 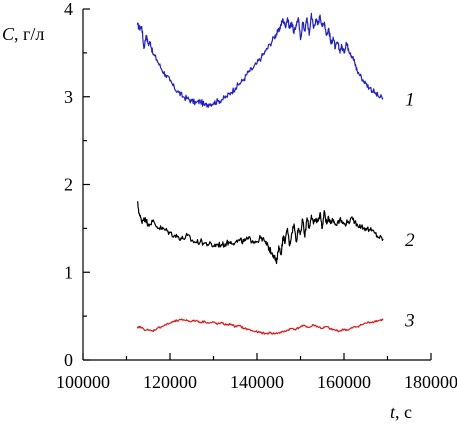 What do you see at coordinates (410, 100) in the screenshot?
I see `series-label-1: 1` at bounding box center [410, 100].